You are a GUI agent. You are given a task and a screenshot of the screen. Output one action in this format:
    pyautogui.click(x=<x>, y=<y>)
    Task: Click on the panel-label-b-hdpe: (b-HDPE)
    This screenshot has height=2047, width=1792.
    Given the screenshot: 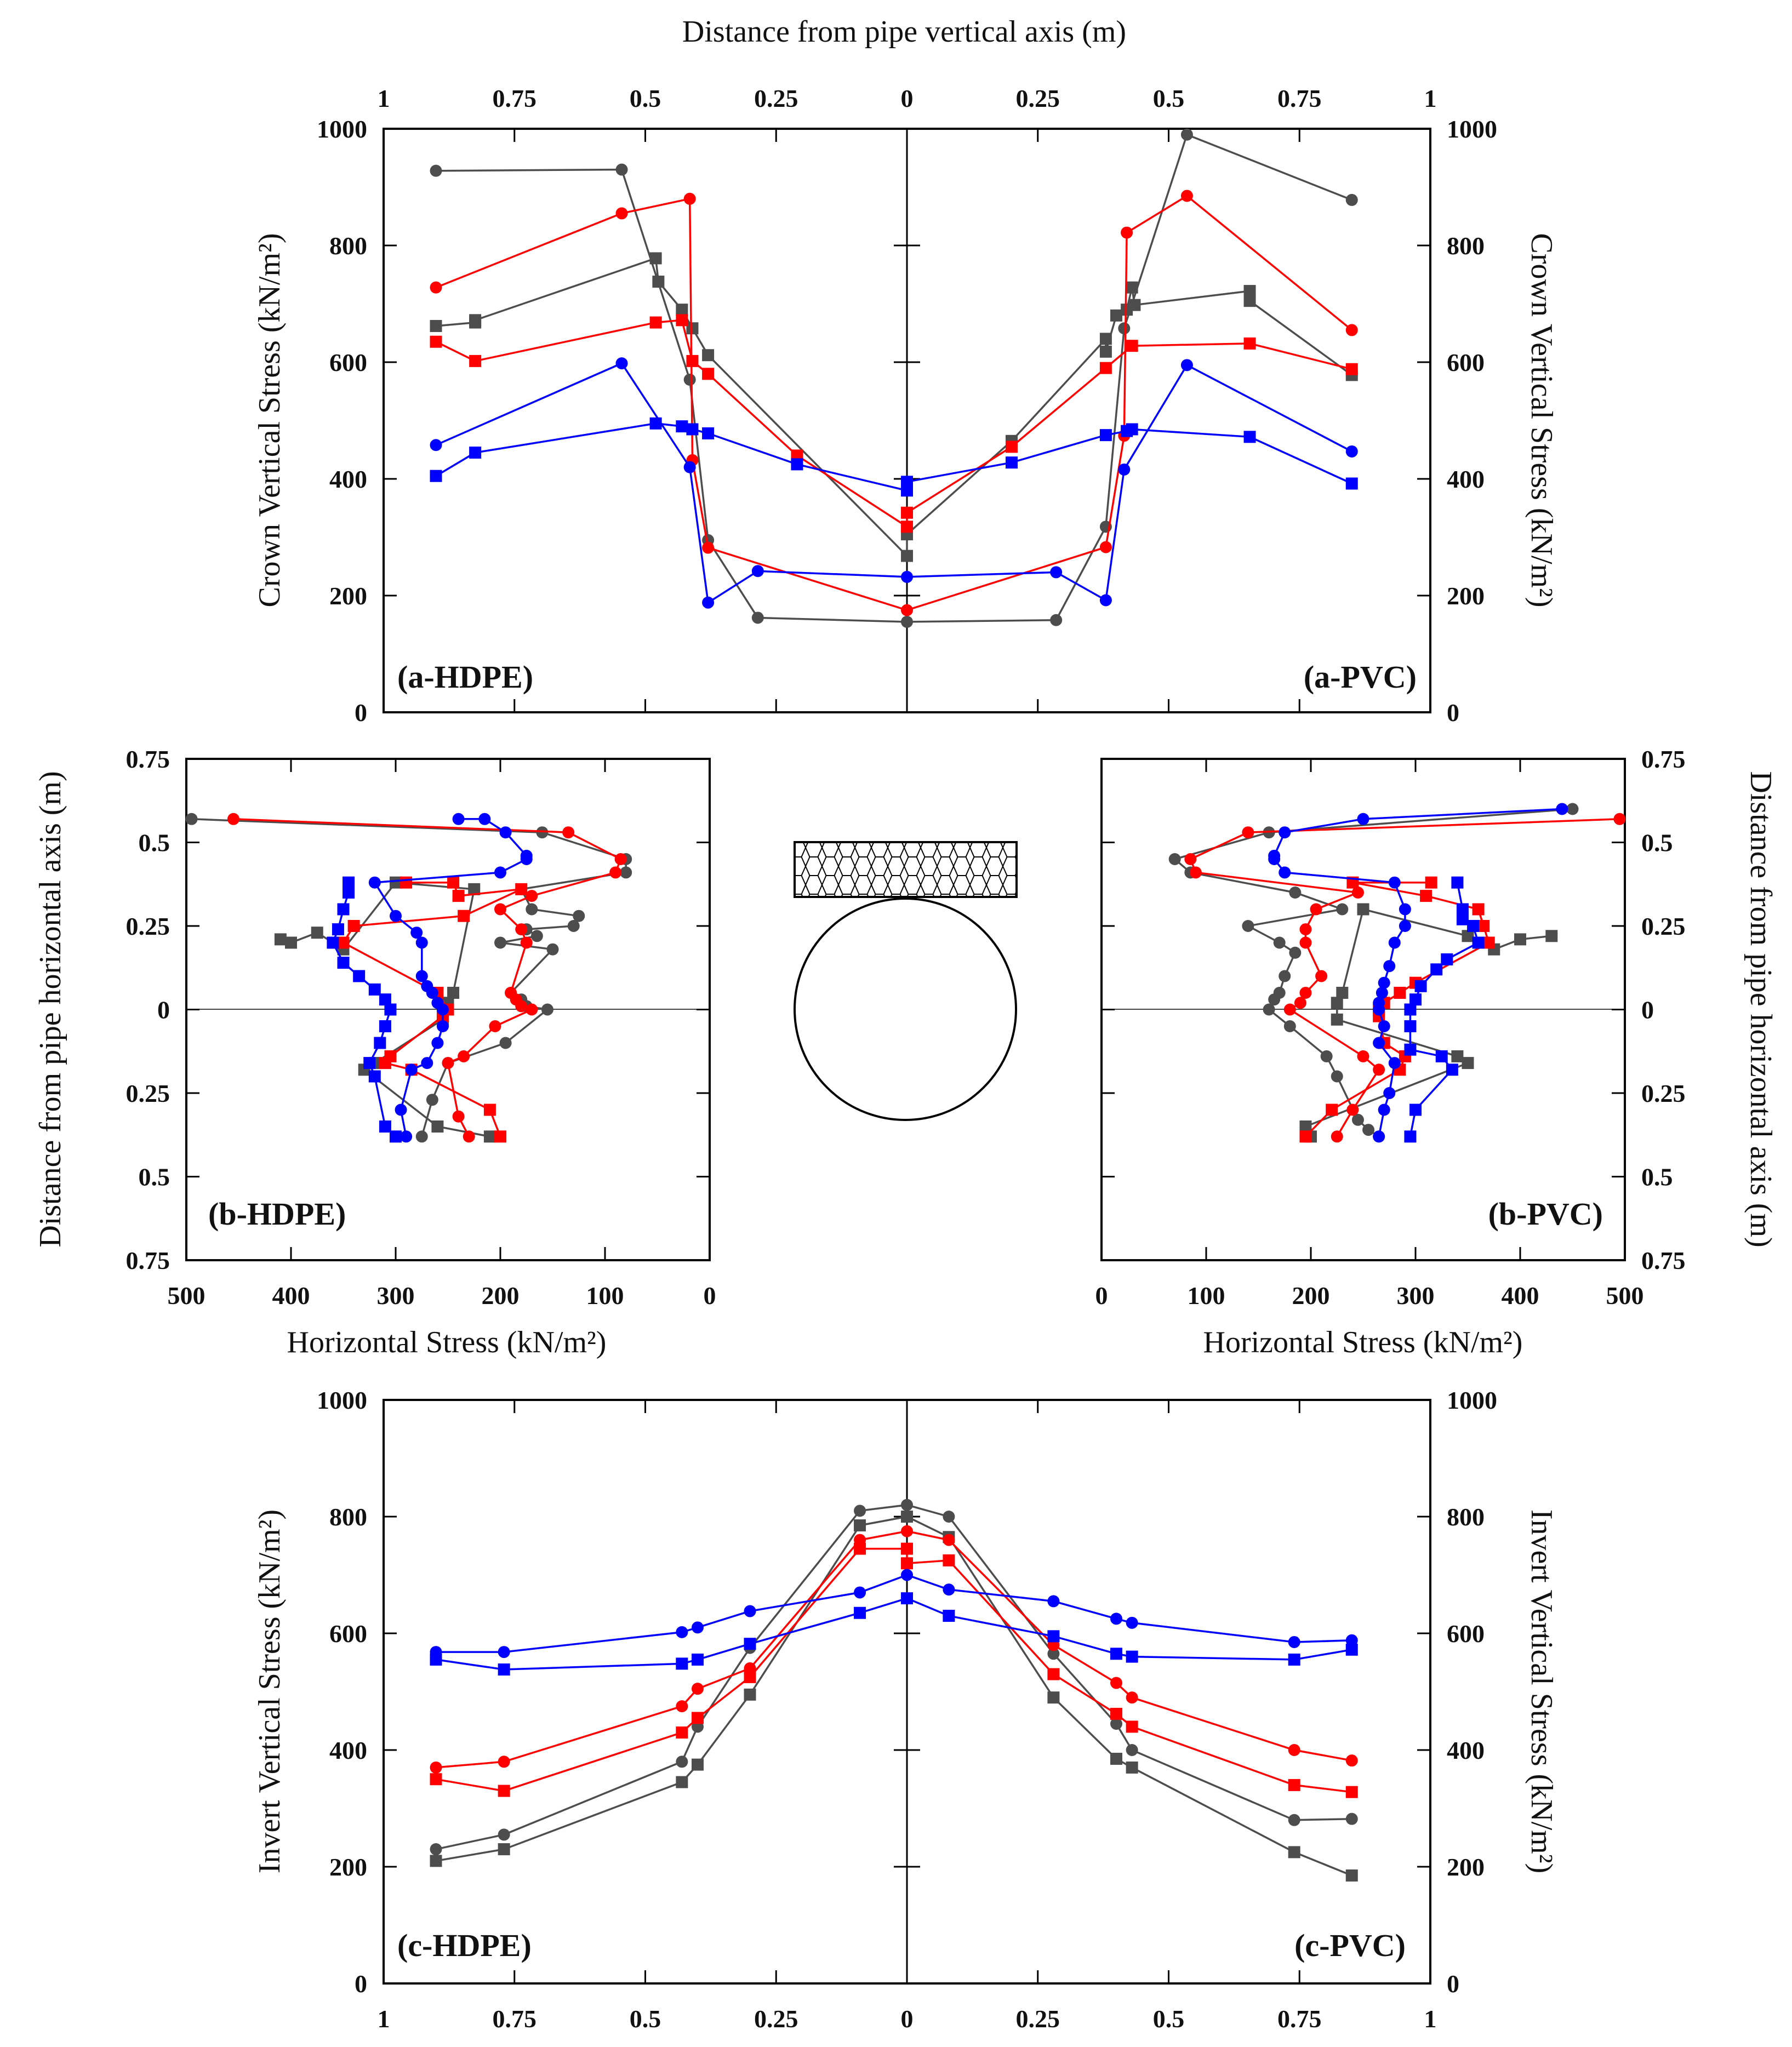 What is the action you would take?
    pyautogui.click(x=277, y=1214)
    